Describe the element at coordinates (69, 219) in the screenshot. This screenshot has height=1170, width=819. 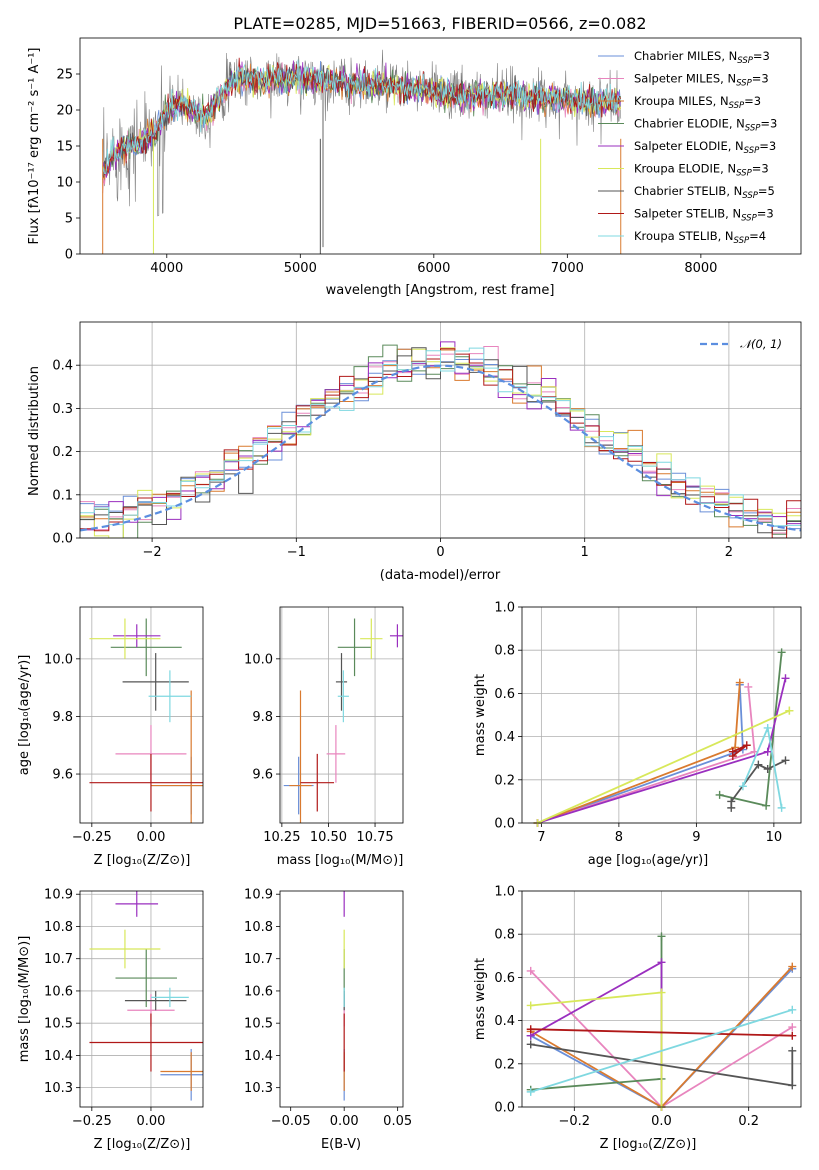
I see `y-tick-label: 5` at that location.